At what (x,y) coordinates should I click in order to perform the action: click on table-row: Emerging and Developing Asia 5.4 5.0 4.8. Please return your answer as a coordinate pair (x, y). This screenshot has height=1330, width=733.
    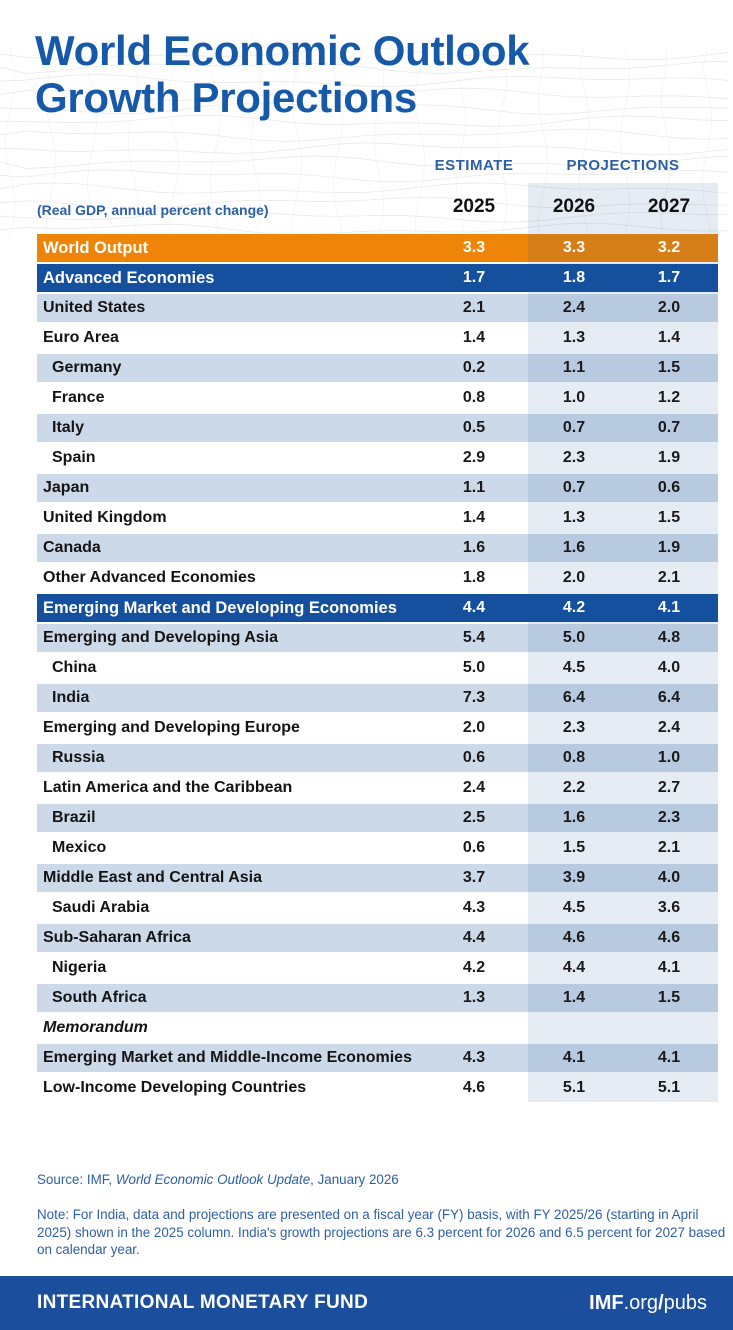
    Looking at the image, I should click on (377, 638).